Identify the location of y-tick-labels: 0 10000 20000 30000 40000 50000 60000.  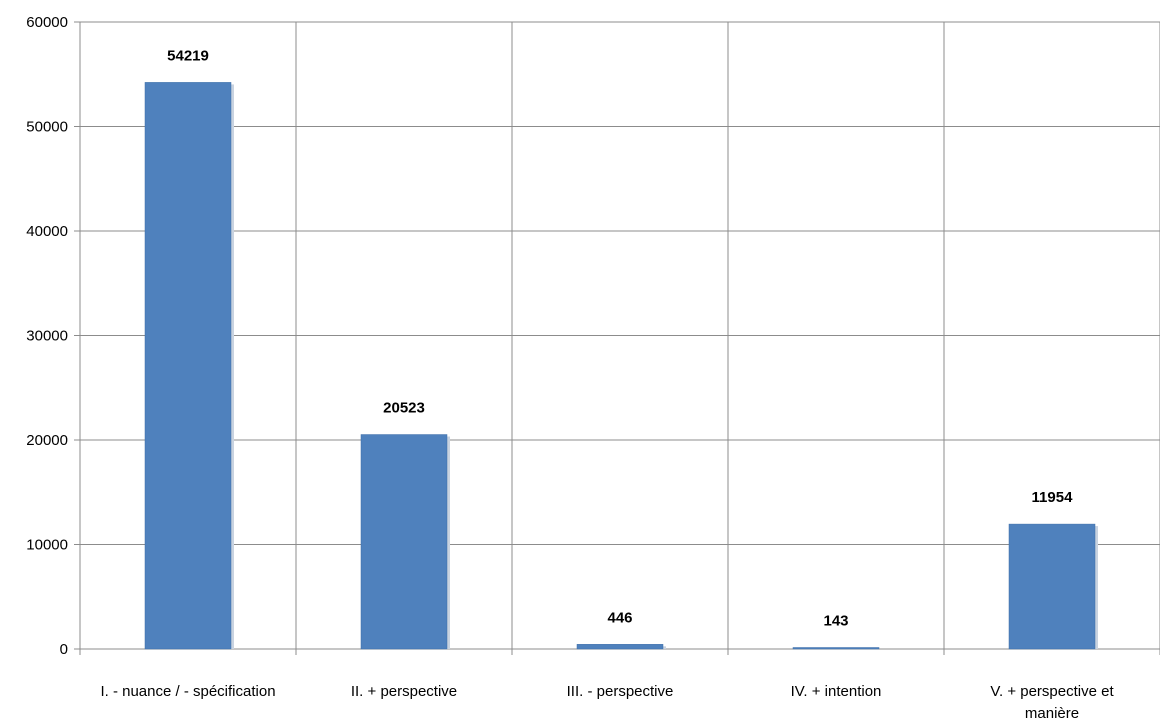
(47, 336).